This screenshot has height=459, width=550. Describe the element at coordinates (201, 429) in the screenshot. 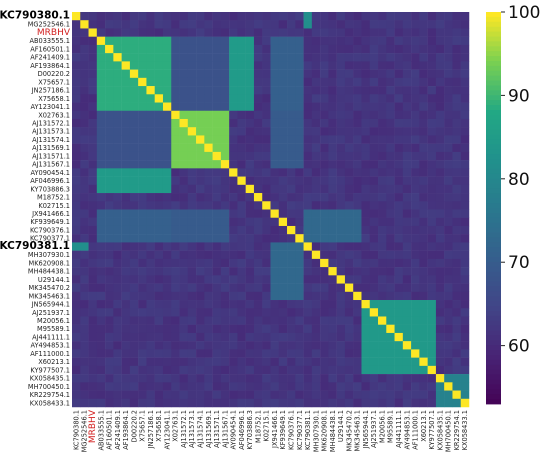

I see `column-label: AJ131574.1` at that location.